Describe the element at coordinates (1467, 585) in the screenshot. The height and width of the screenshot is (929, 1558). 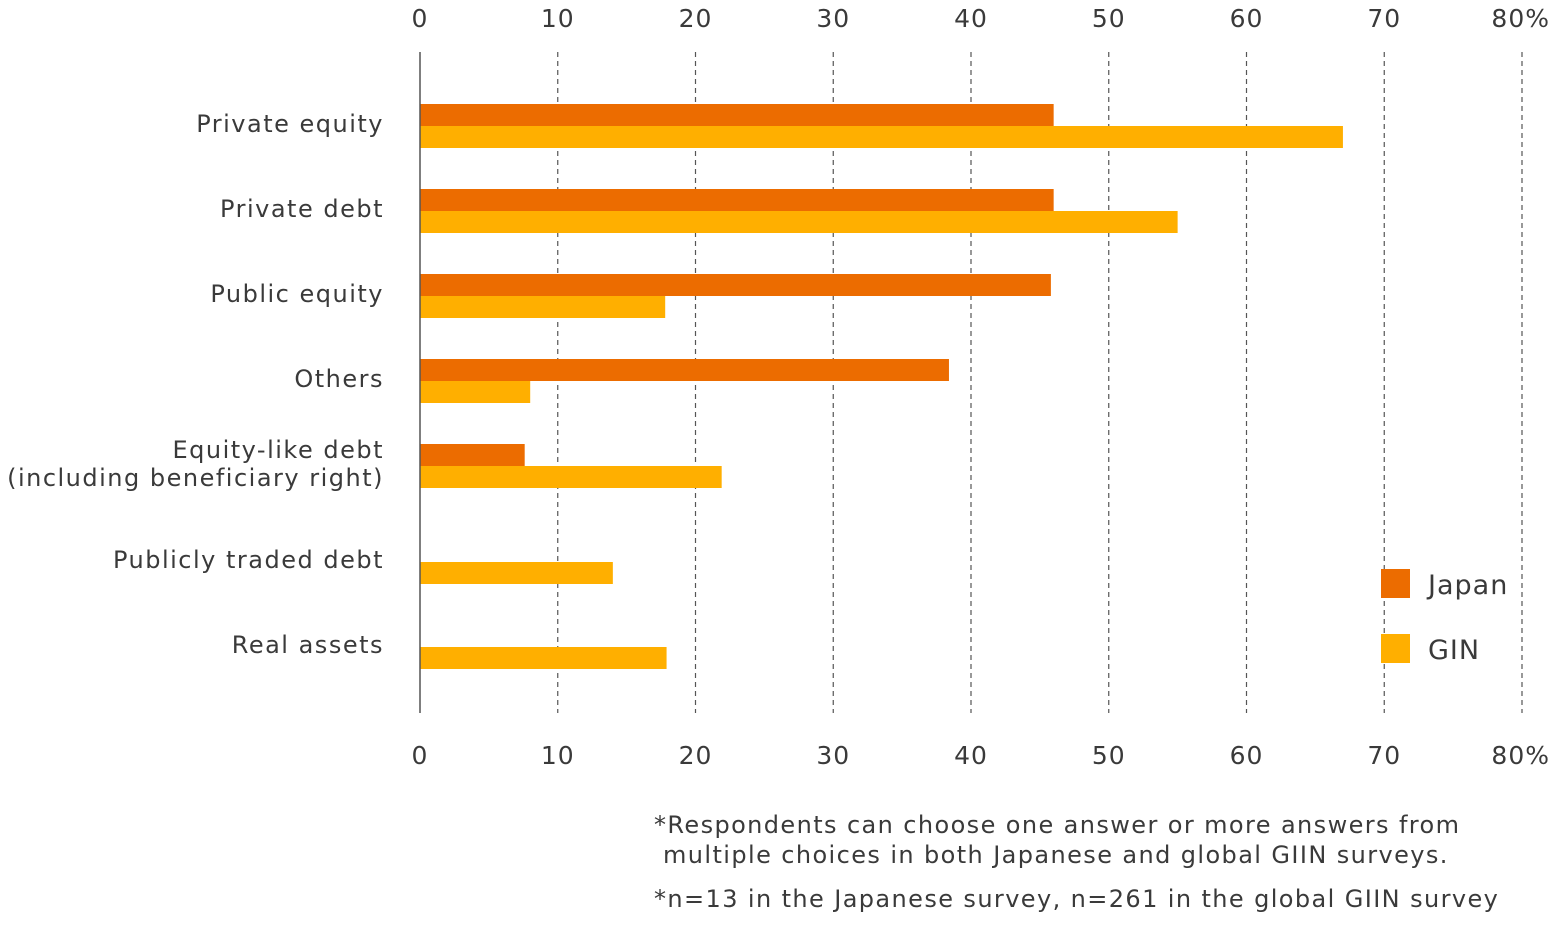
I see `legend-label-japan: Japan` at that location.